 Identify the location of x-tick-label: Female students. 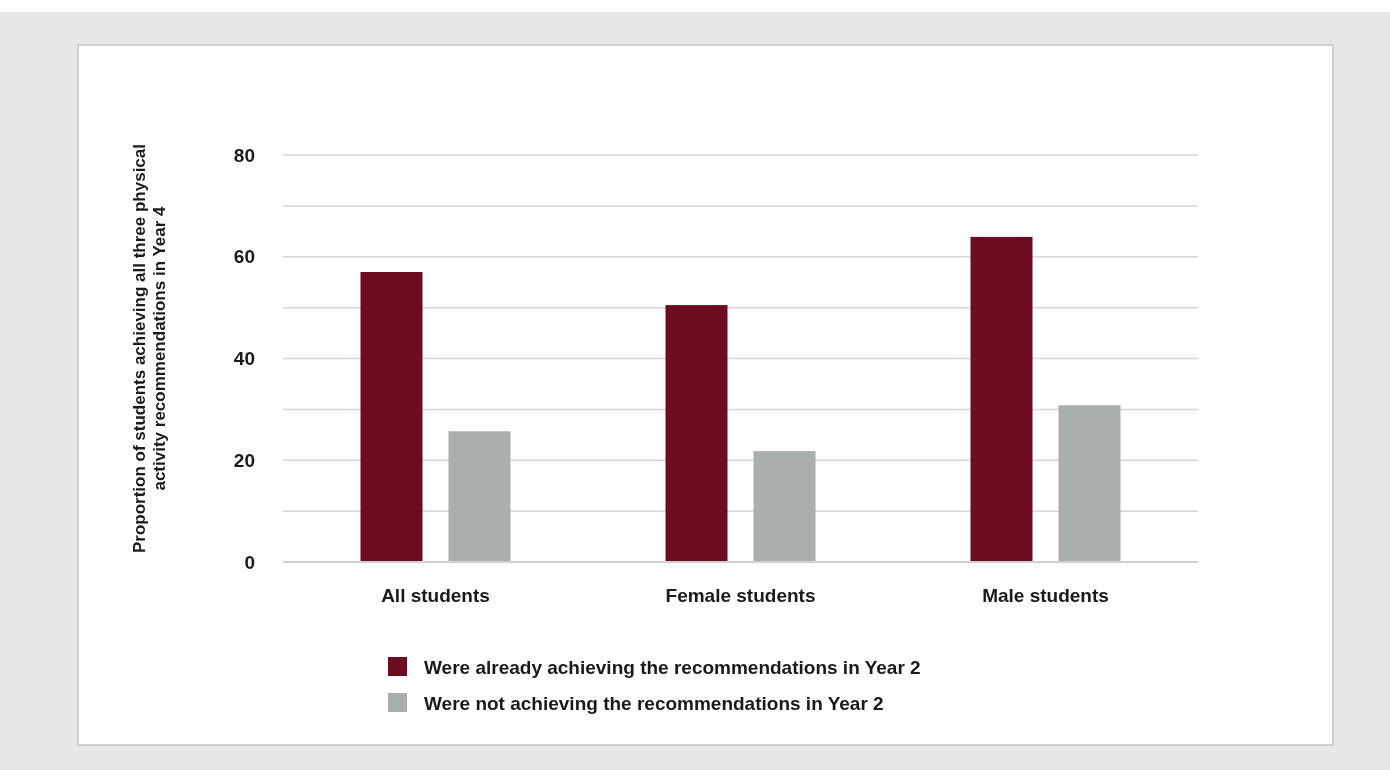
(740, 595).